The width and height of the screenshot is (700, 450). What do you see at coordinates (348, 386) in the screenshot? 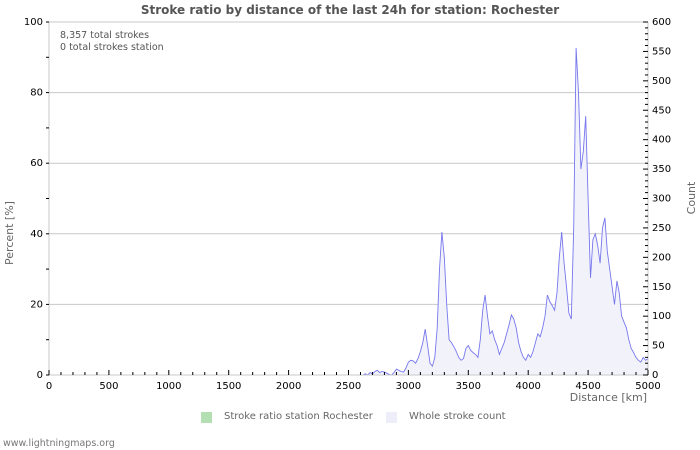
I see `x-tick-label: 2500` at bounding box center [348, 386].